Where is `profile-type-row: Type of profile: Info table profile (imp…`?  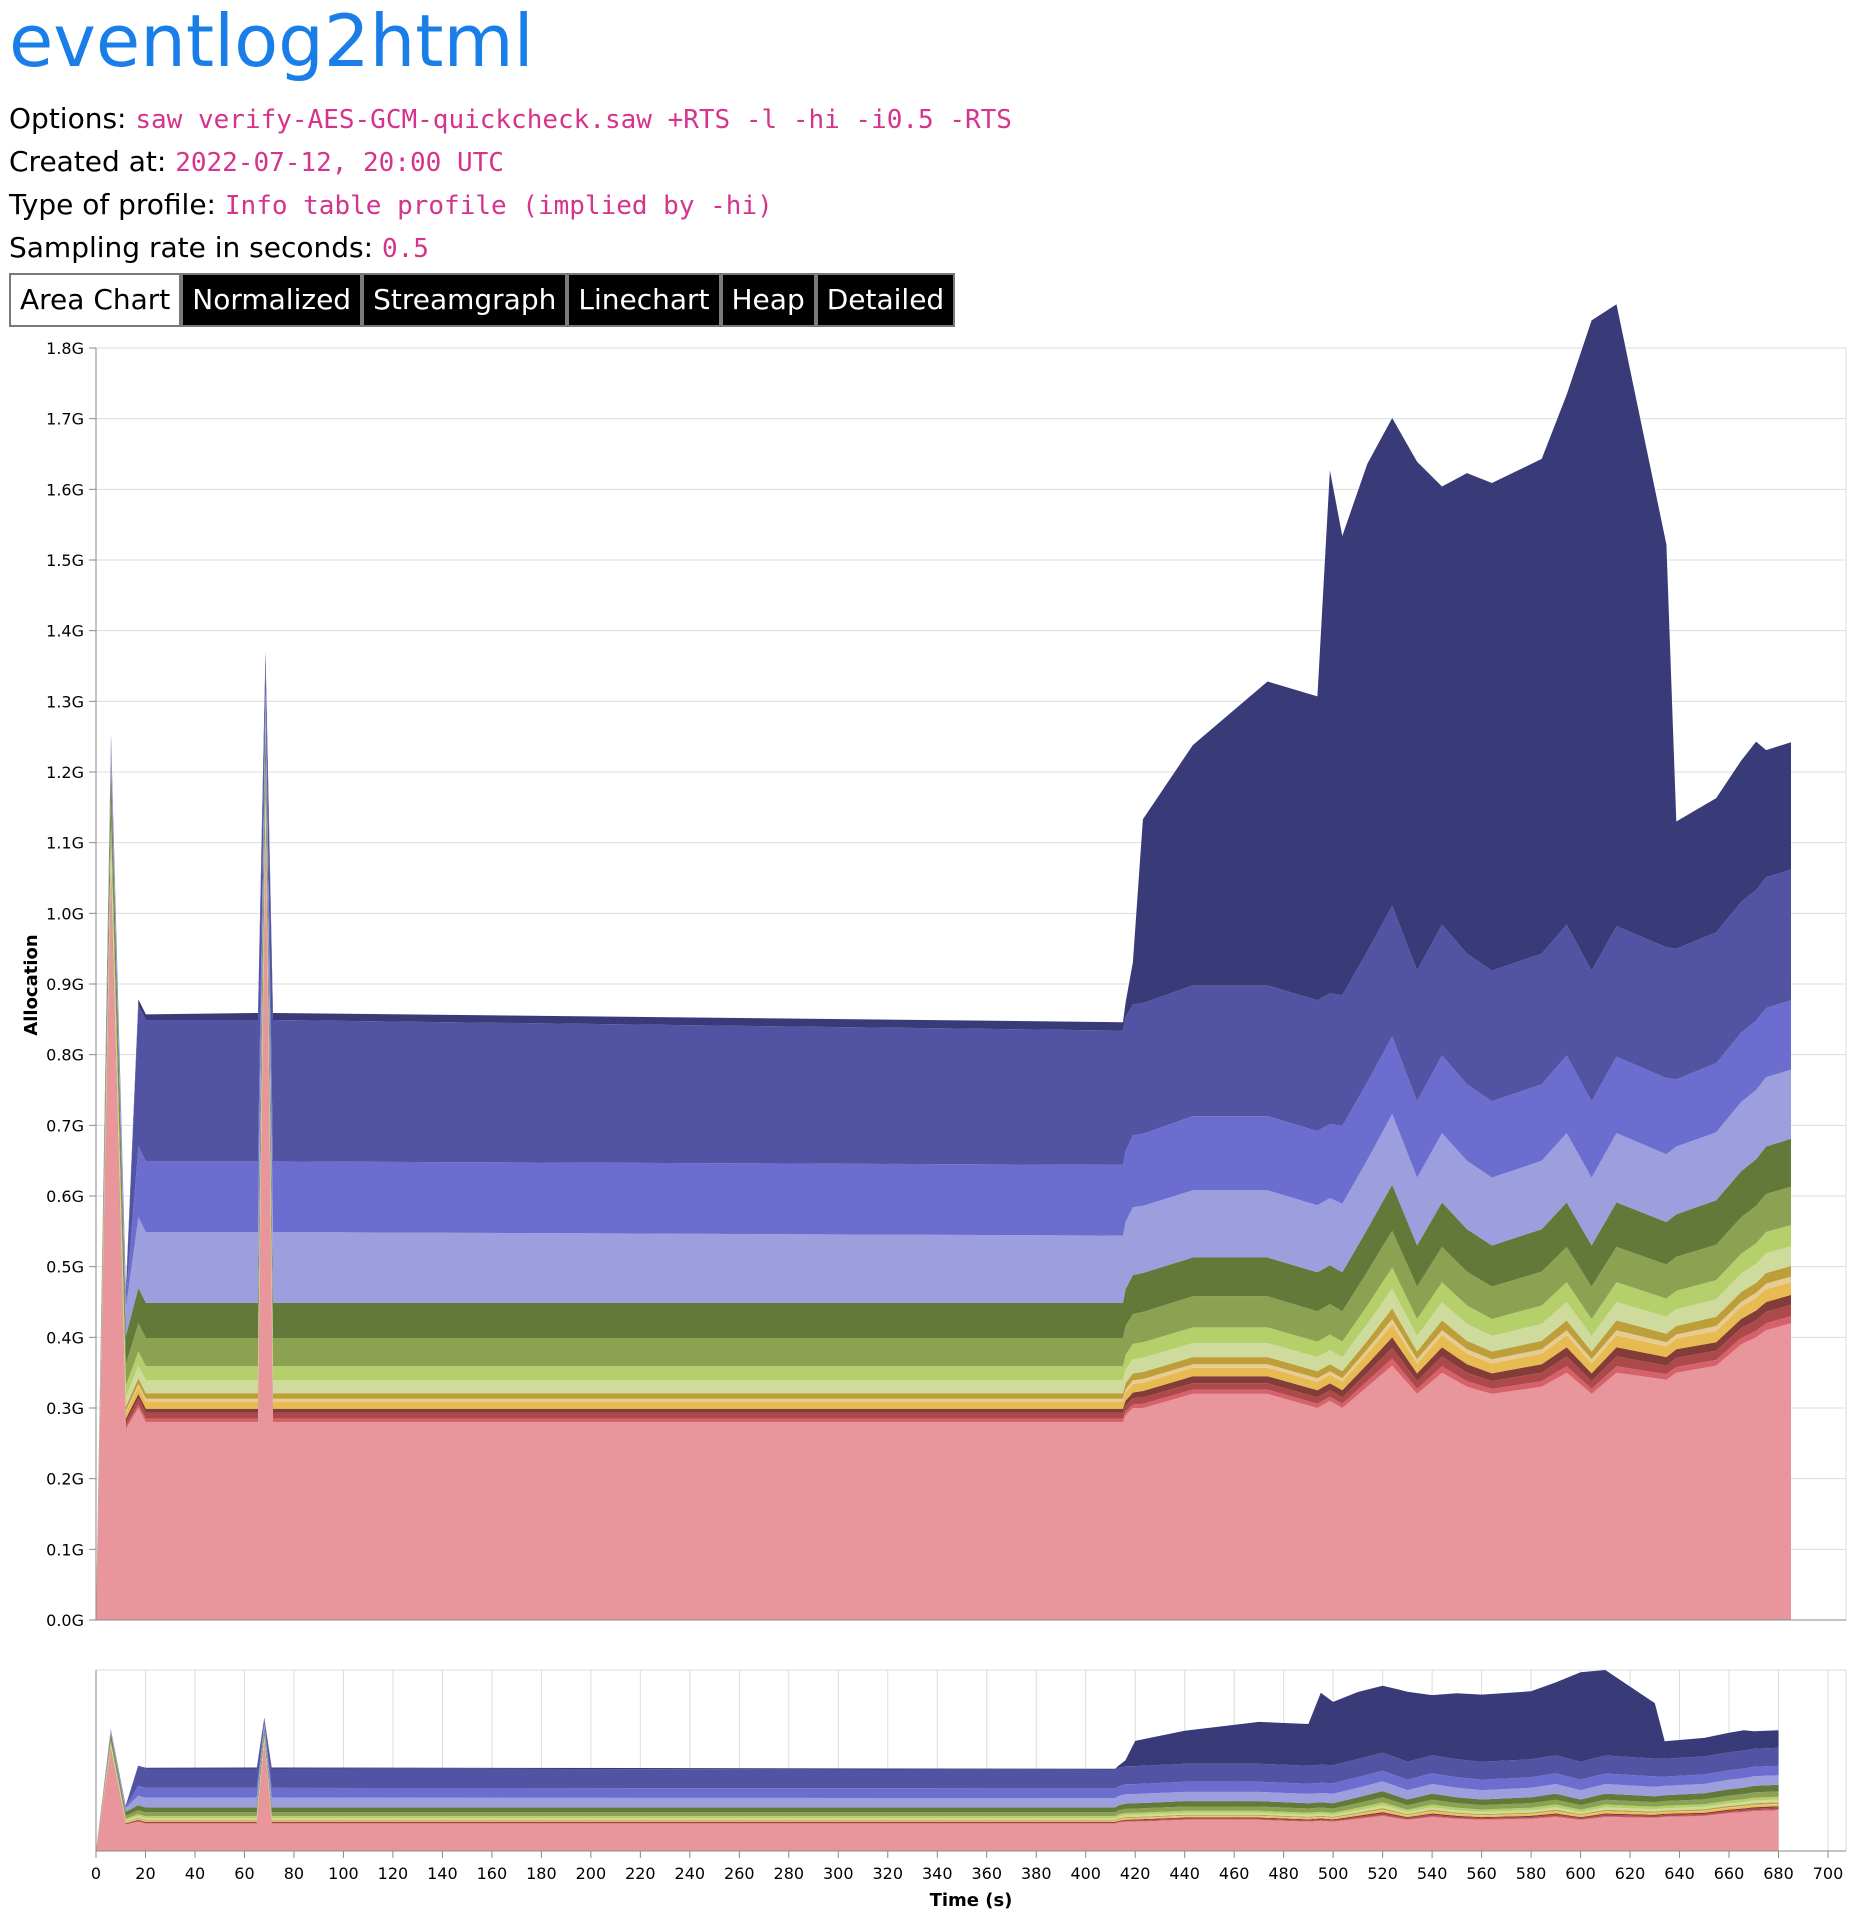
profile-type-row: Type of profile: Info table profile (imp… is located at coordinates (391, 205).